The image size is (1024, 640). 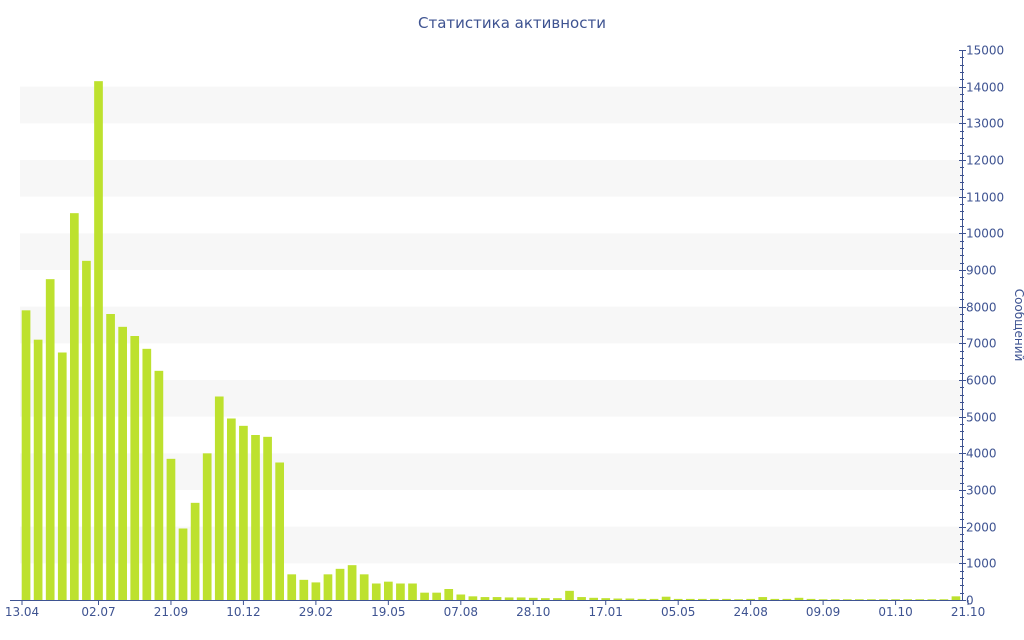 What do you see at coordinates (981, 271) in the screenshot?
I see `y-tick-label: 9000` at bounding box center [981, 271].